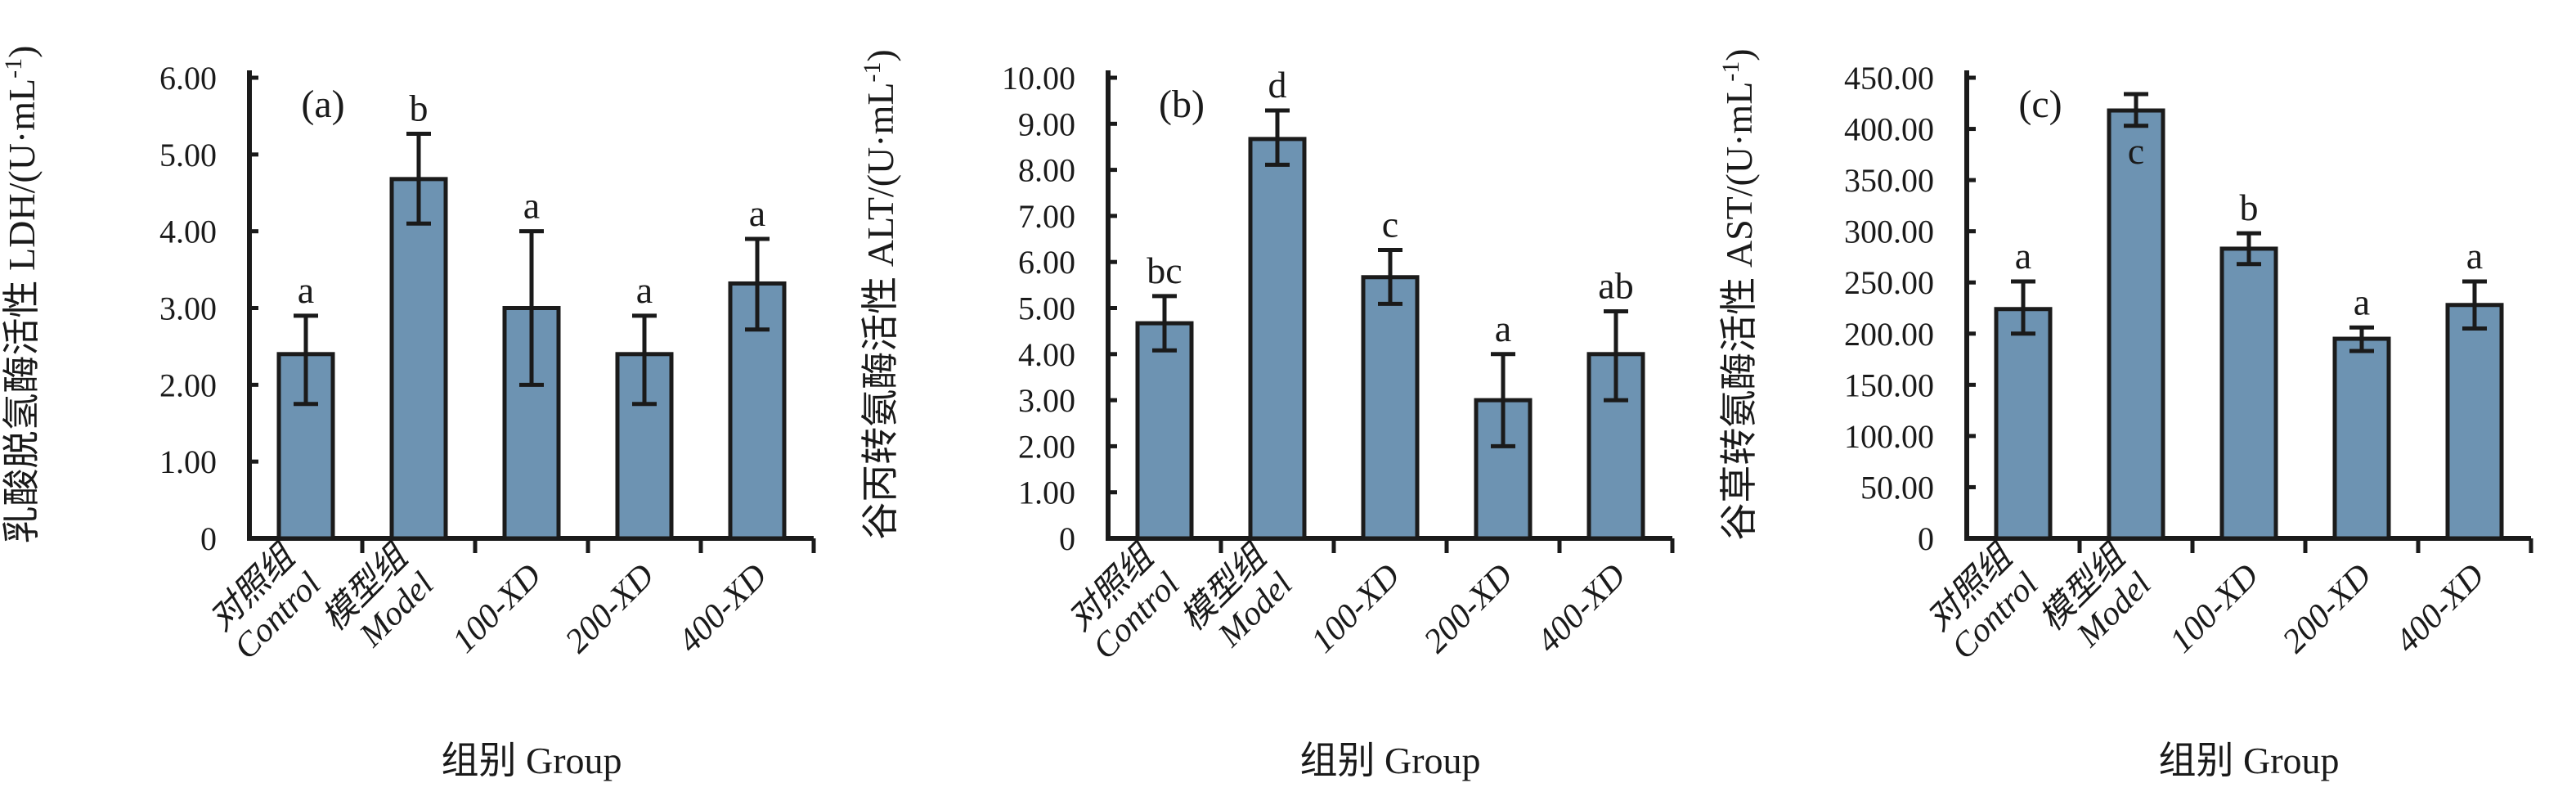  I want to click on y-tick-label: 7.00, so click(1046, 217).